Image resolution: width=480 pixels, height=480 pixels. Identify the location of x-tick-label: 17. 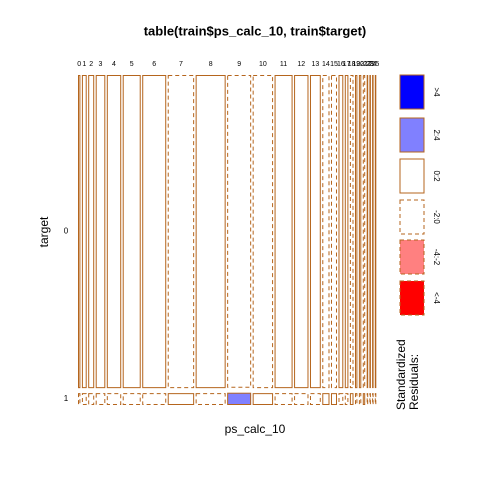
(347, 64).